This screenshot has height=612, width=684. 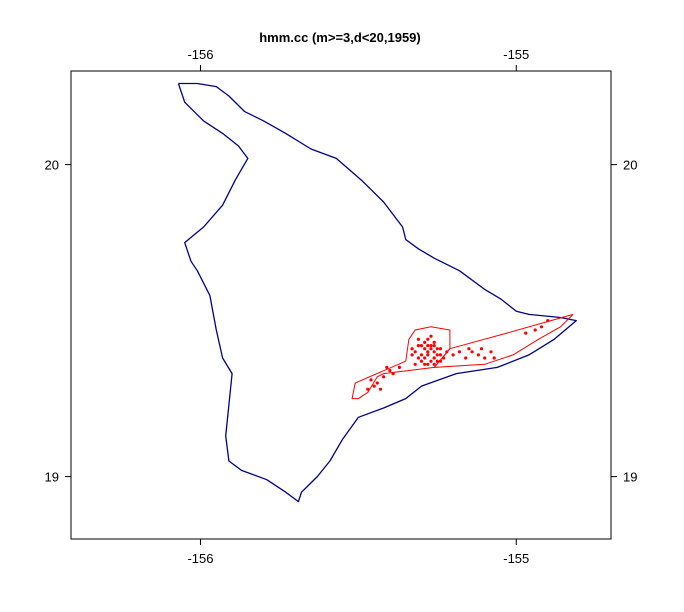 I want to click on y-tick-label-right: 20, so click(x=630, y=165).